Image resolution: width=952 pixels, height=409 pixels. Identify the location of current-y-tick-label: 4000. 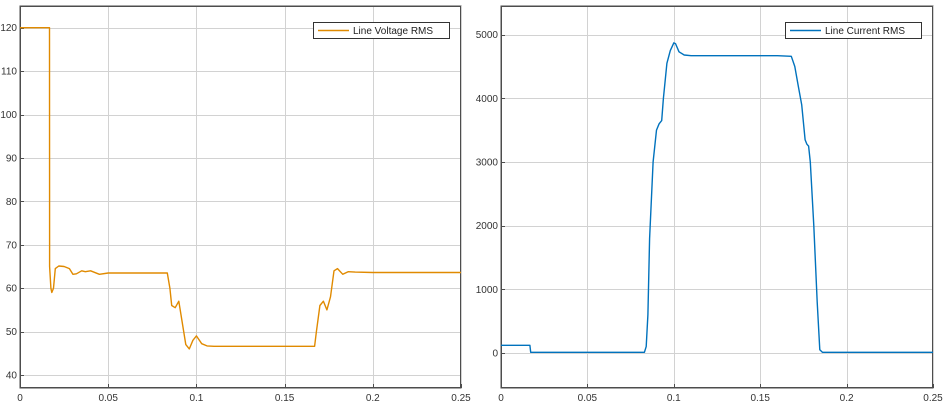
(487, 99).